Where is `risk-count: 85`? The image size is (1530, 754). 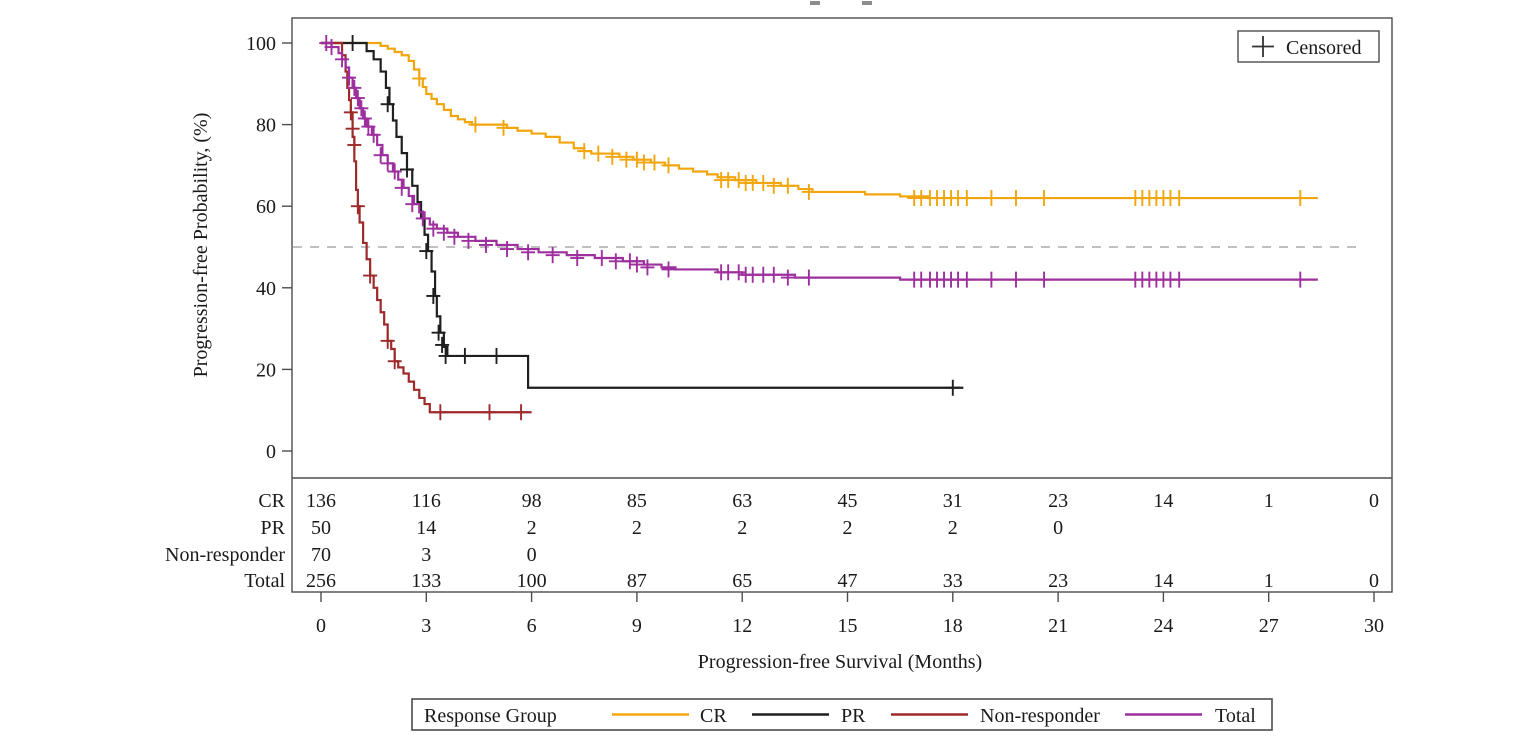
risk-count: 85 is located at coordinates (637, 501).